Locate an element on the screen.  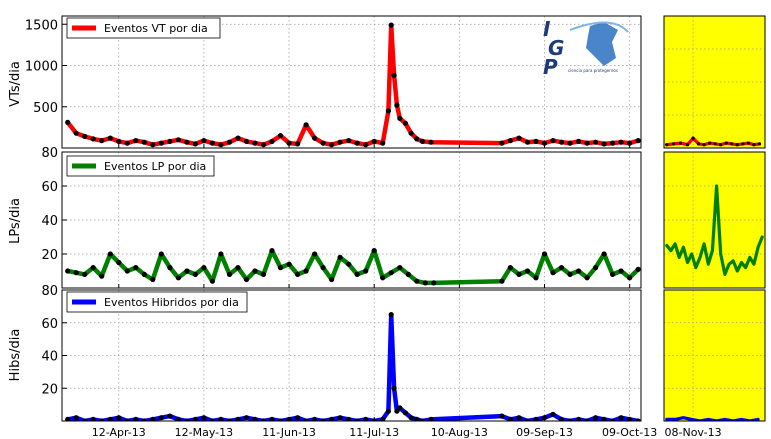
logo-letter-g: G is located at coordinates (556, 48).